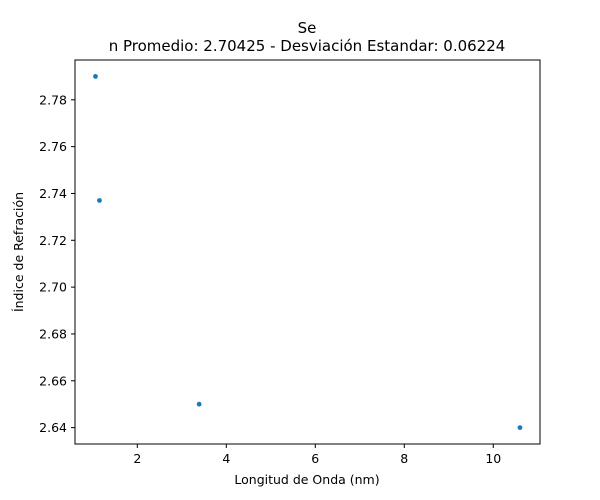 This screenshot has height=500, width=600. Describe the element at coordinates (493, 458) in the screenshot. I see `x-tick-label: 10` at that location.